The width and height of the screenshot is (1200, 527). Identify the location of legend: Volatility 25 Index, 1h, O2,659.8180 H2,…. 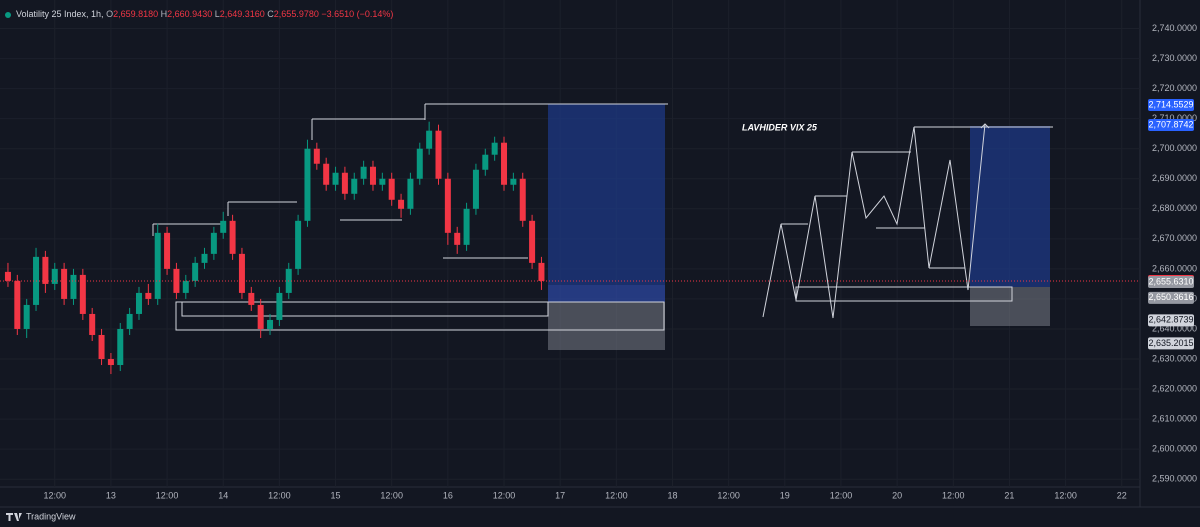
(204, 14).